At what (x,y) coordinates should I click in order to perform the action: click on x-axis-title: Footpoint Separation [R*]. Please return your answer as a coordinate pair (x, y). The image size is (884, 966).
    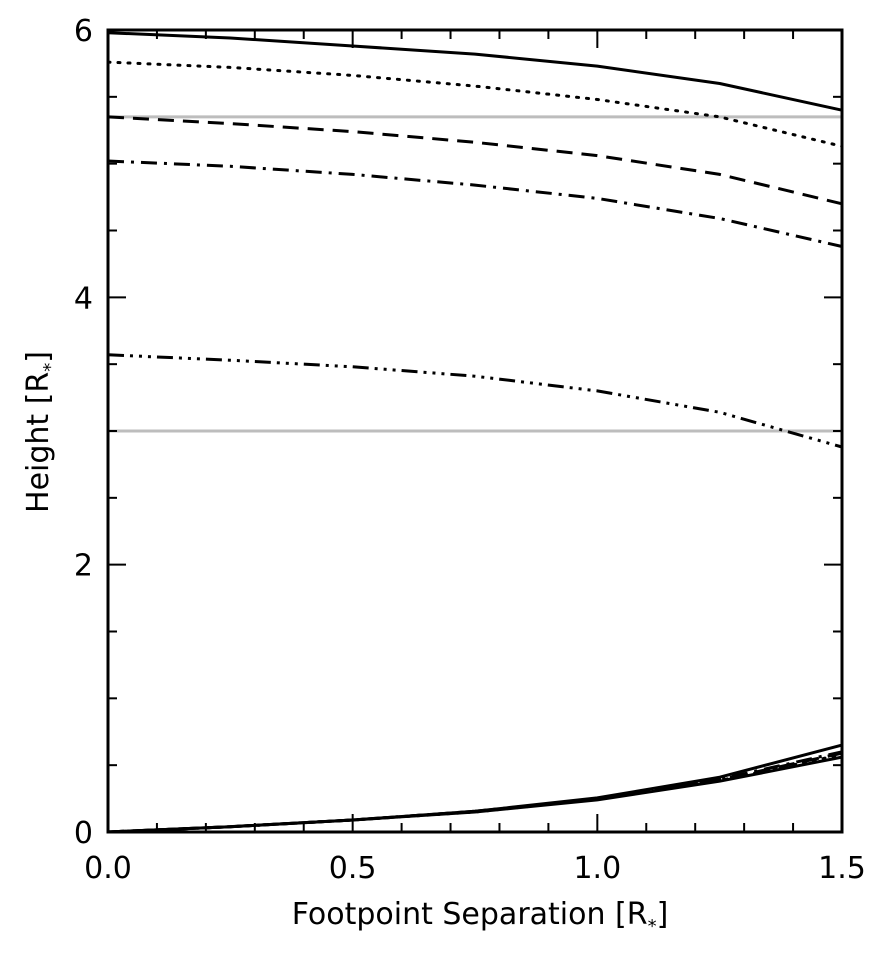
    Looking at the image, I should click on (480, 917).